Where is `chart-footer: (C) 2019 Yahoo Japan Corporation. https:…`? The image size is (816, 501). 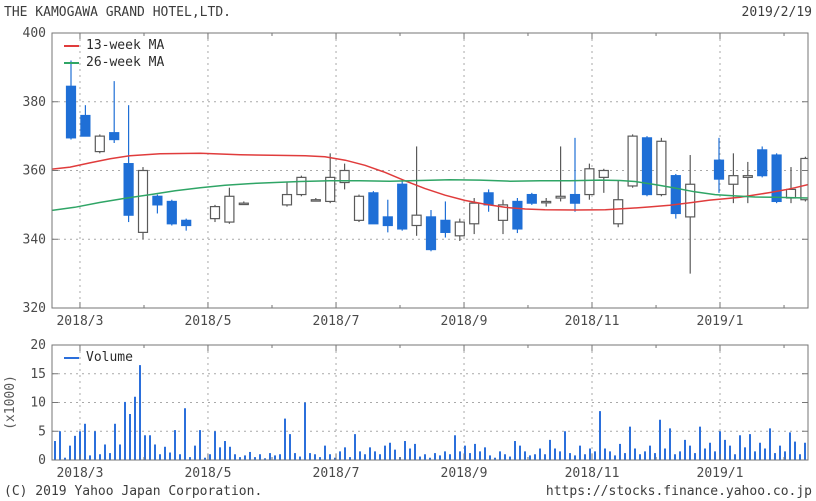
chart-footer: (C) 2019 Yahoo Japan Corporation. https:… is located at coordinates (408, 491).